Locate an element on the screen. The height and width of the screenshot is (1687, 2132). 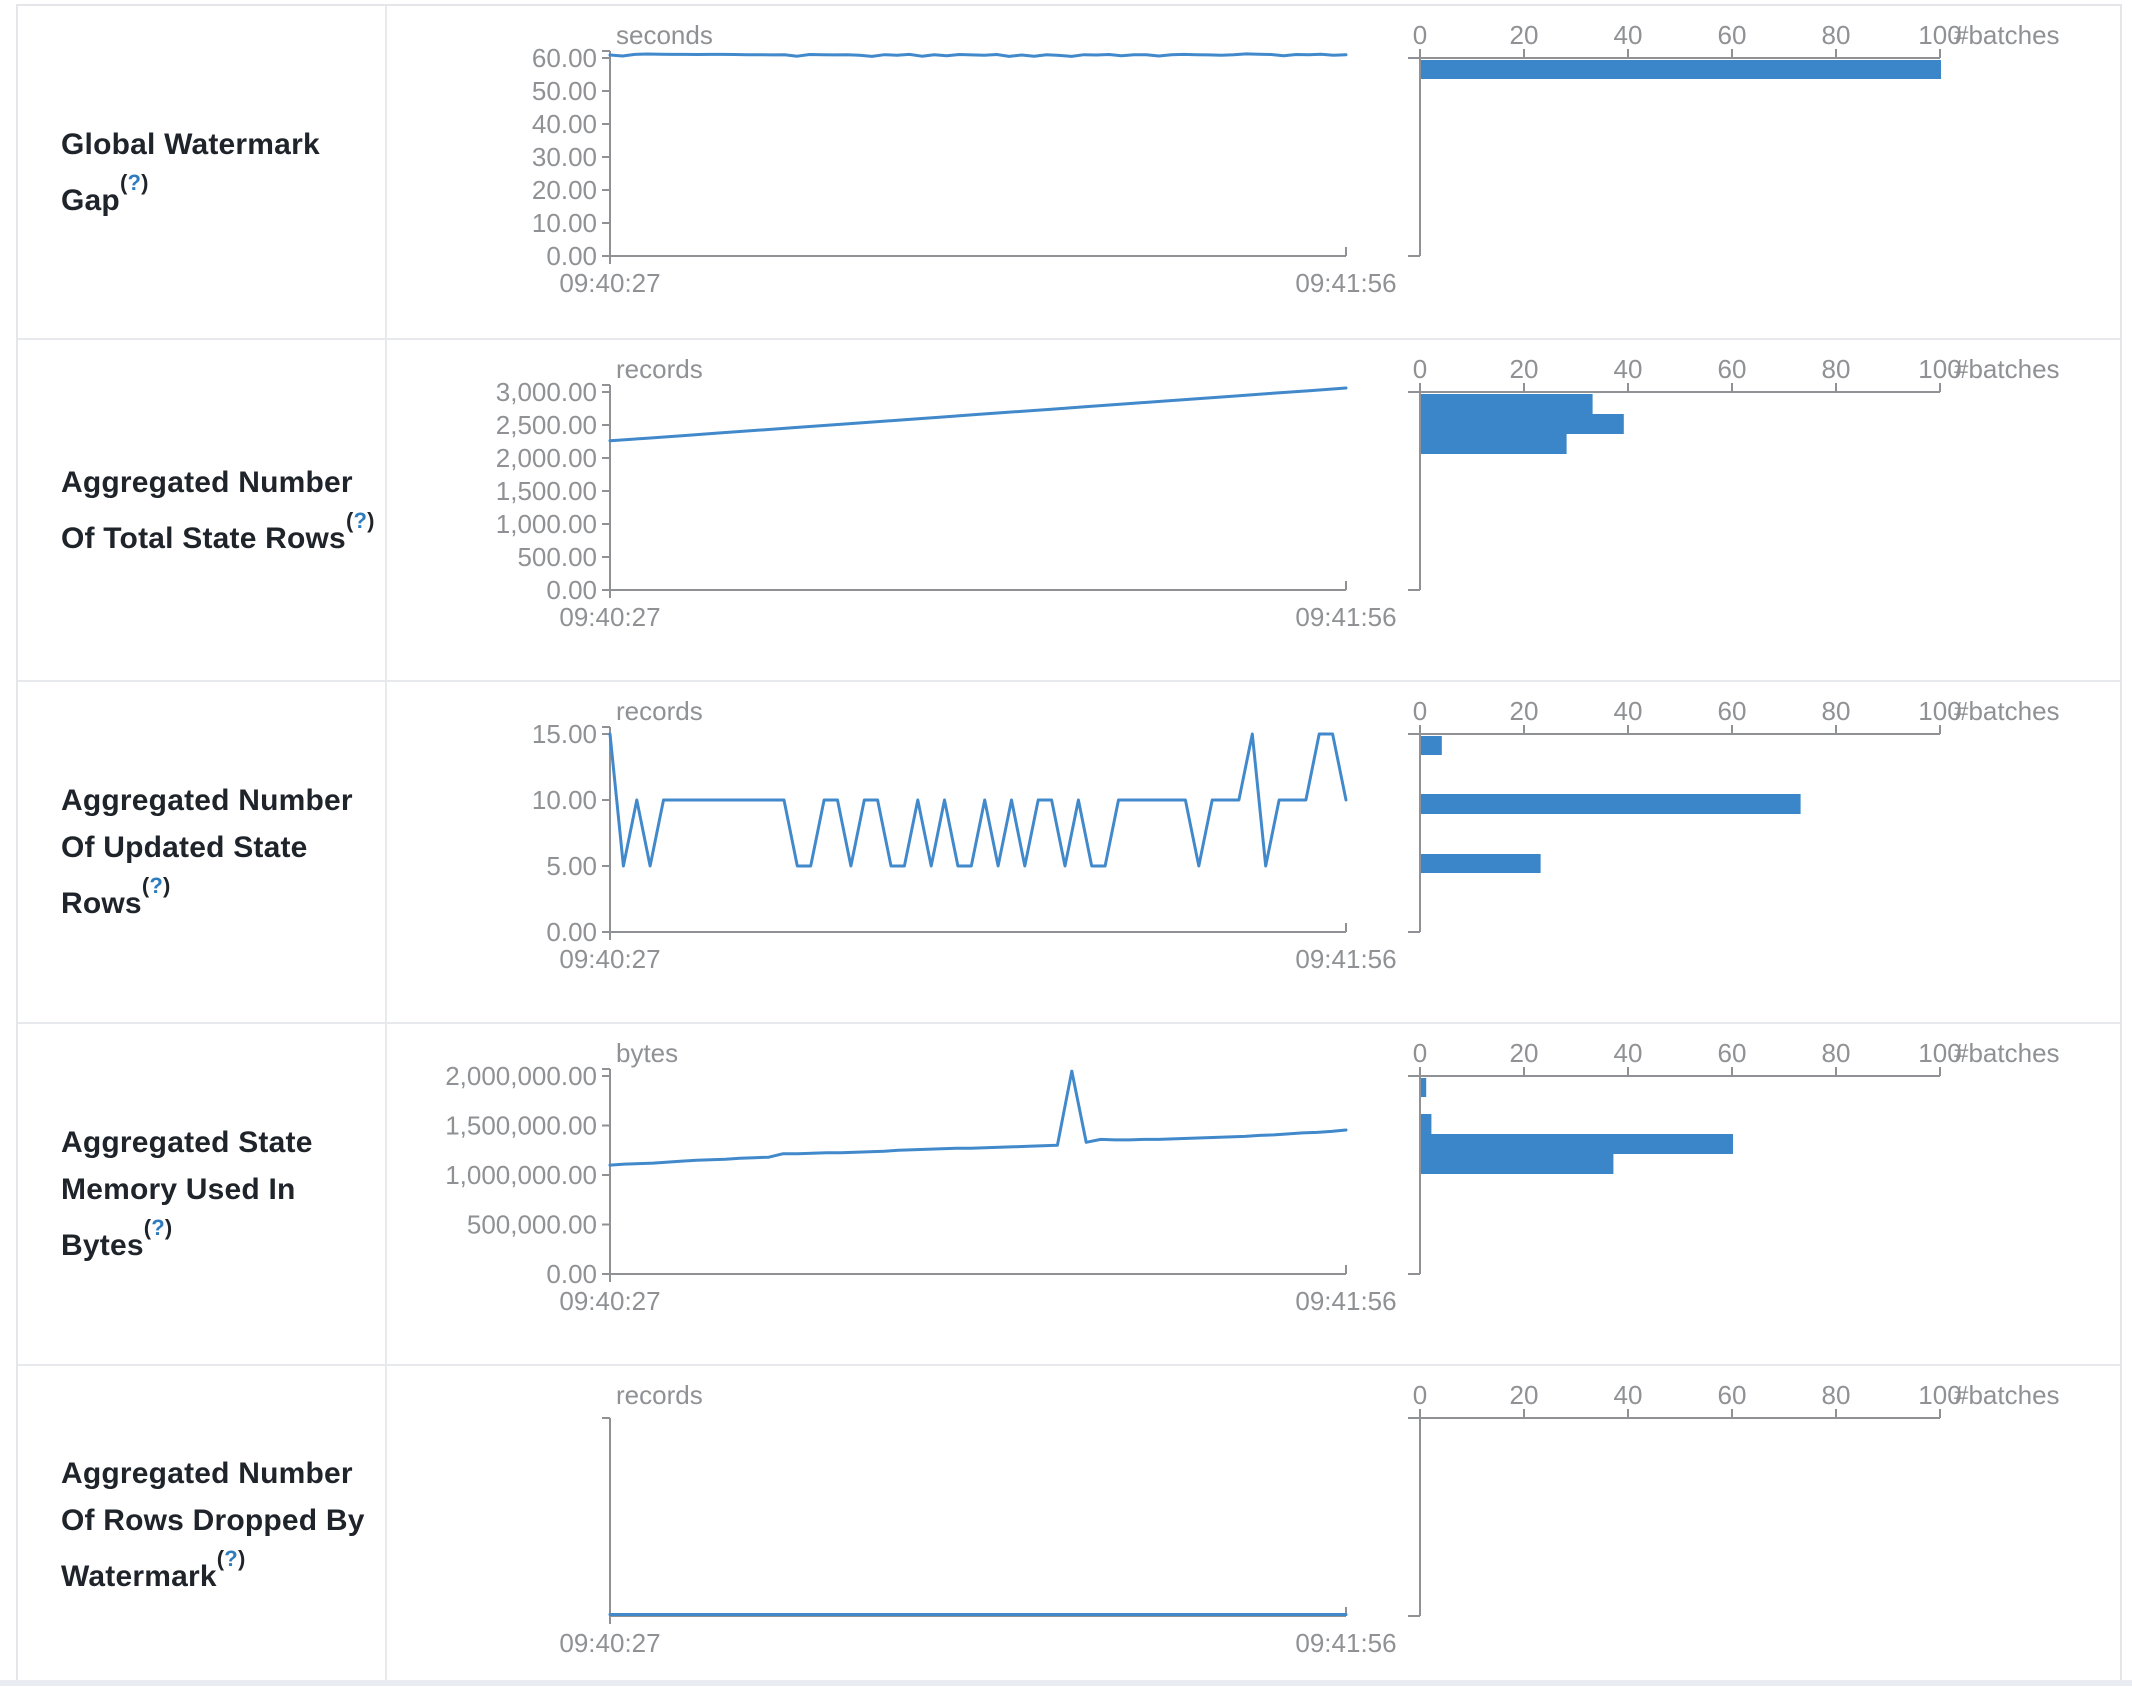
metric-label-cell: Aggregated State Memory Used In Bytes(?) is located at coordinates (202, 1194).